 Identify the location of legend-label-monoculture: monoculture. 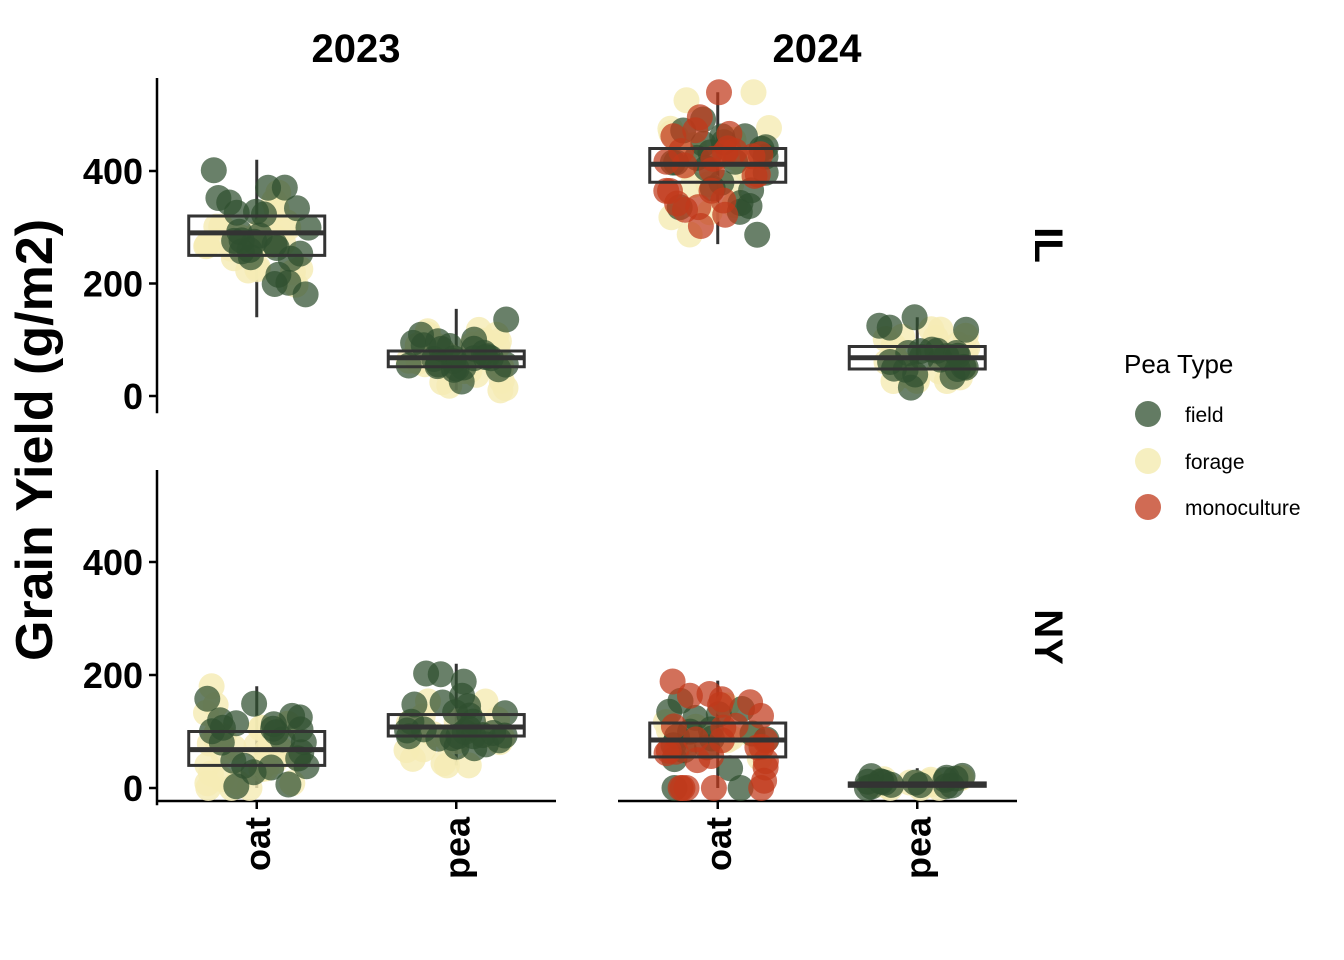
(1243, 508).